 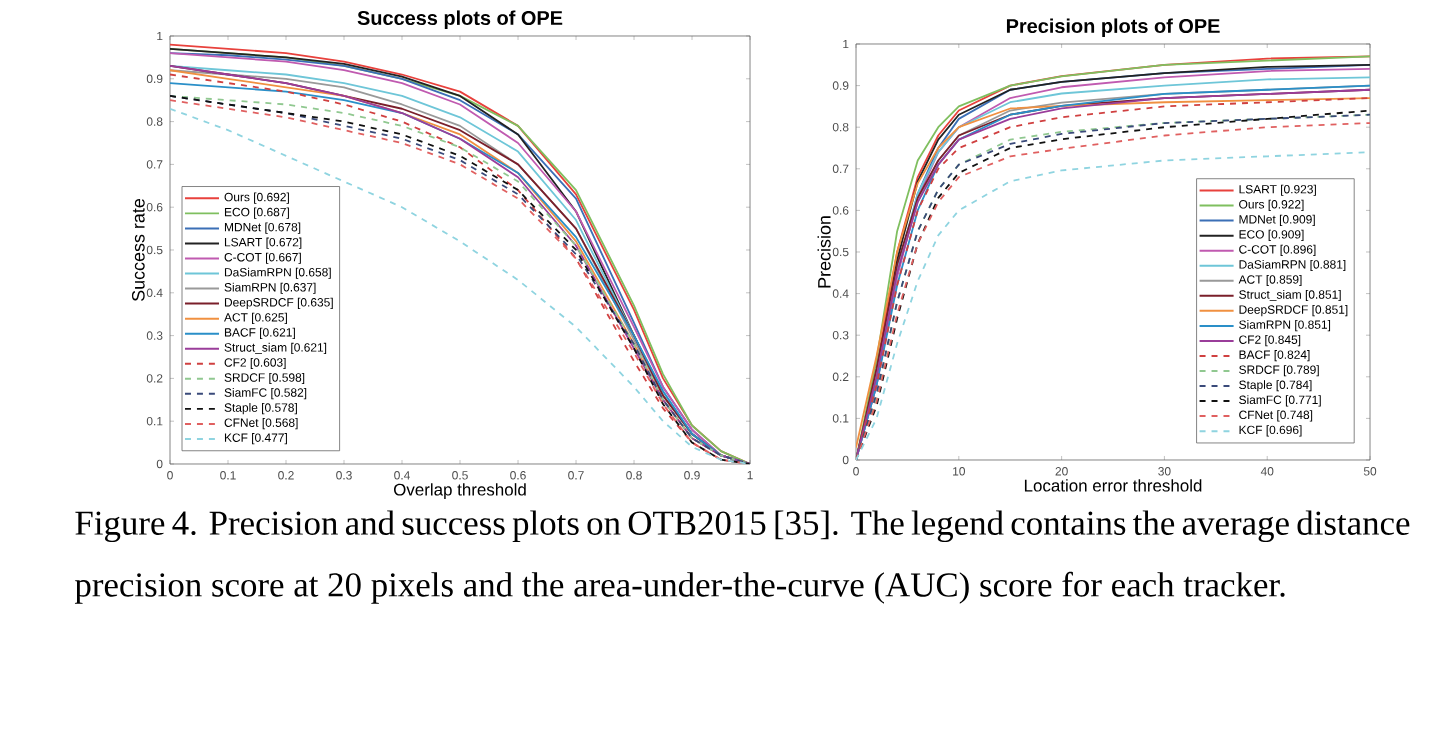 I want to click on chart-title: Precision plots of OPE, so click(x=1113, y=27).